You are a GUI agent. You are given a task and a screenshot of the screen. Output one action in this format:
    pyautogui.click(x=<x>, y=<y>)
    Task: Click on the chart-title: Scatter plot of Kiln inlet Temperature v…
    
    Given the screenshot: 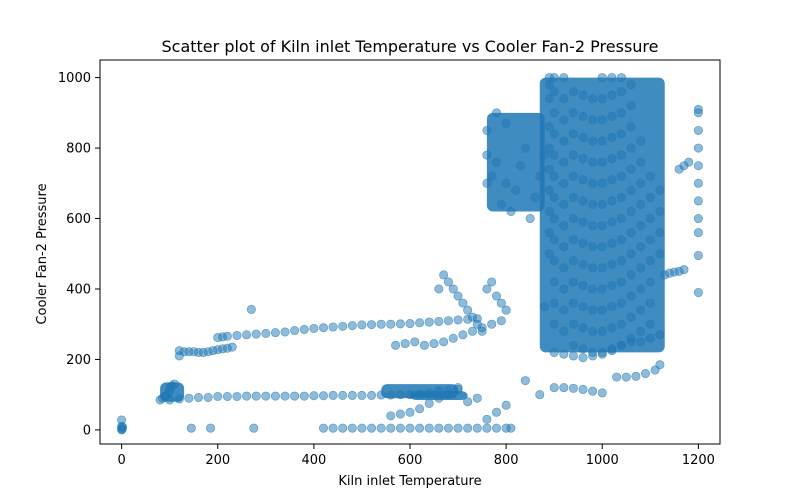 What is the action you would take?
    pyautogui.click(x=410, y=46)
    